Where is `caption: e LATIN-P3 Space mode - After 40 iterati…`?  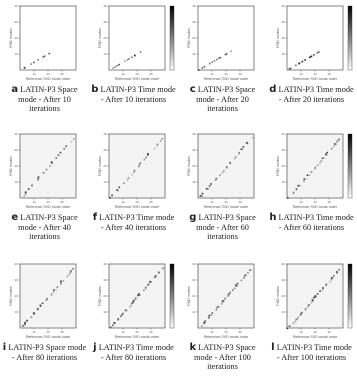 caption: e LATIN-P3 Space mode - After 40 iterati… is located at coordinates (44, 227).